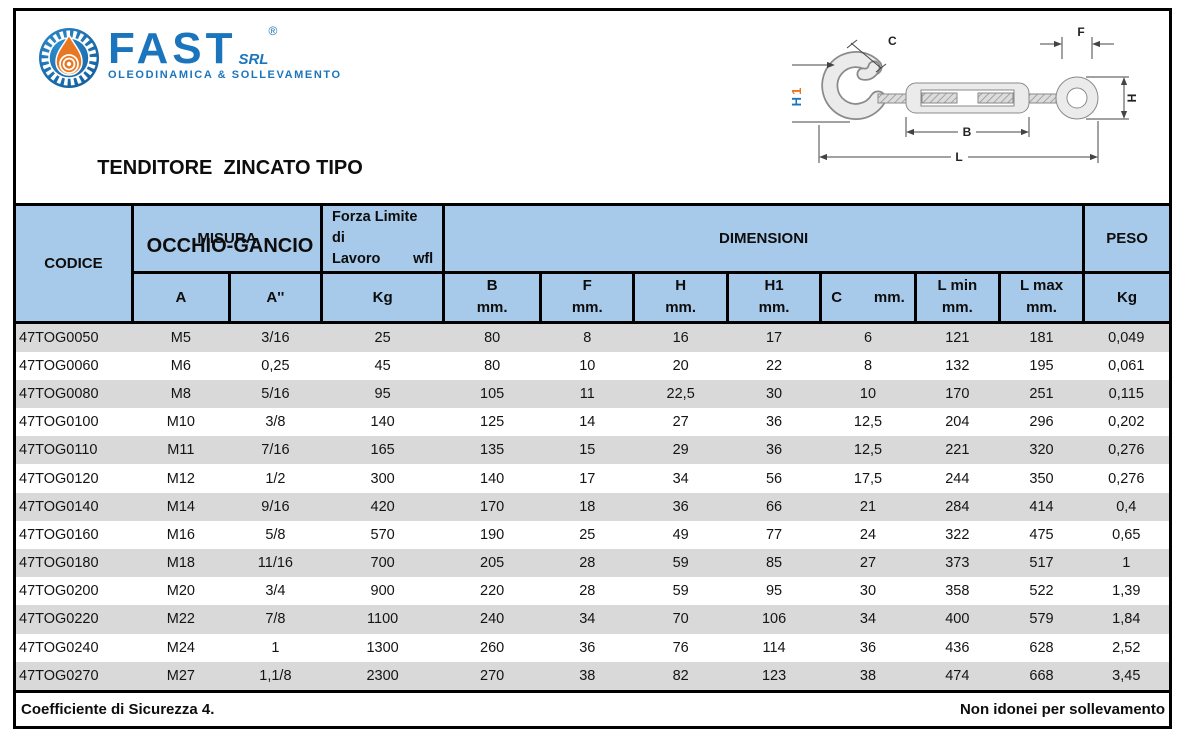  I want to click on value-cell: 123, so click(774, 676).